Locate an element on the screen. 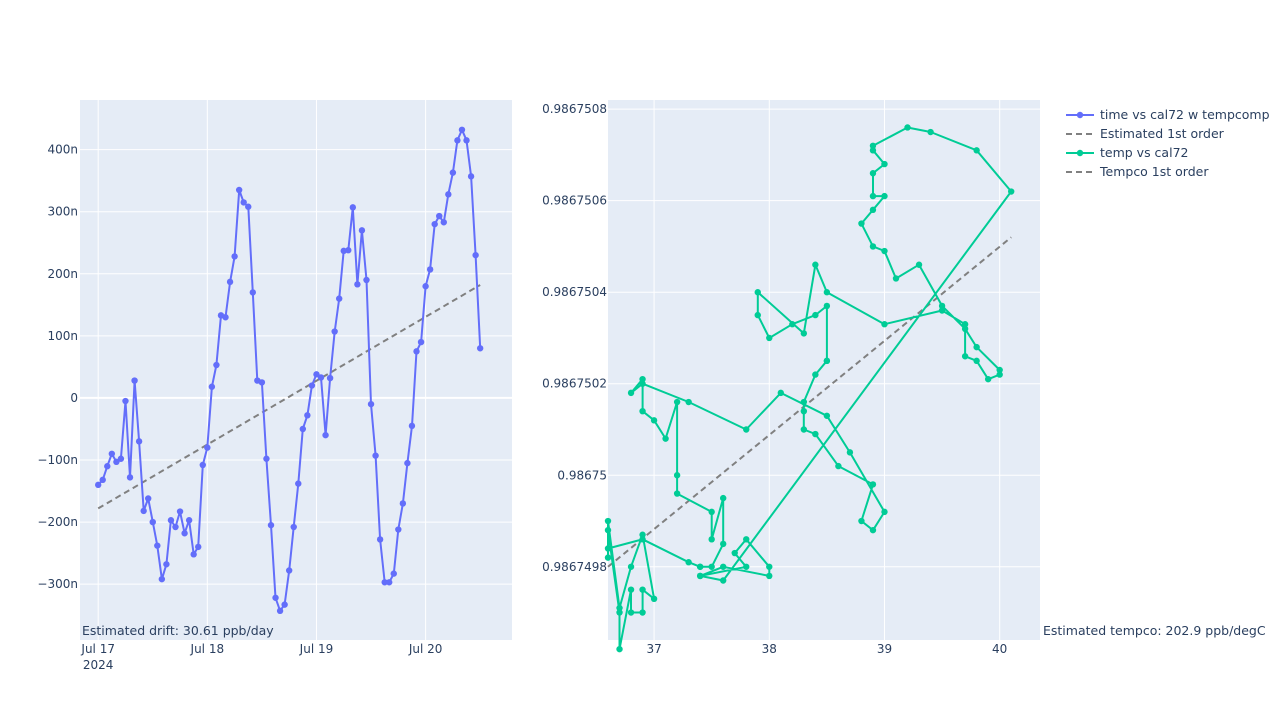 The height and width of the screenshot is (724, 1280). legend-label: Estimated 1st order is located at coordinates (1162, 133).